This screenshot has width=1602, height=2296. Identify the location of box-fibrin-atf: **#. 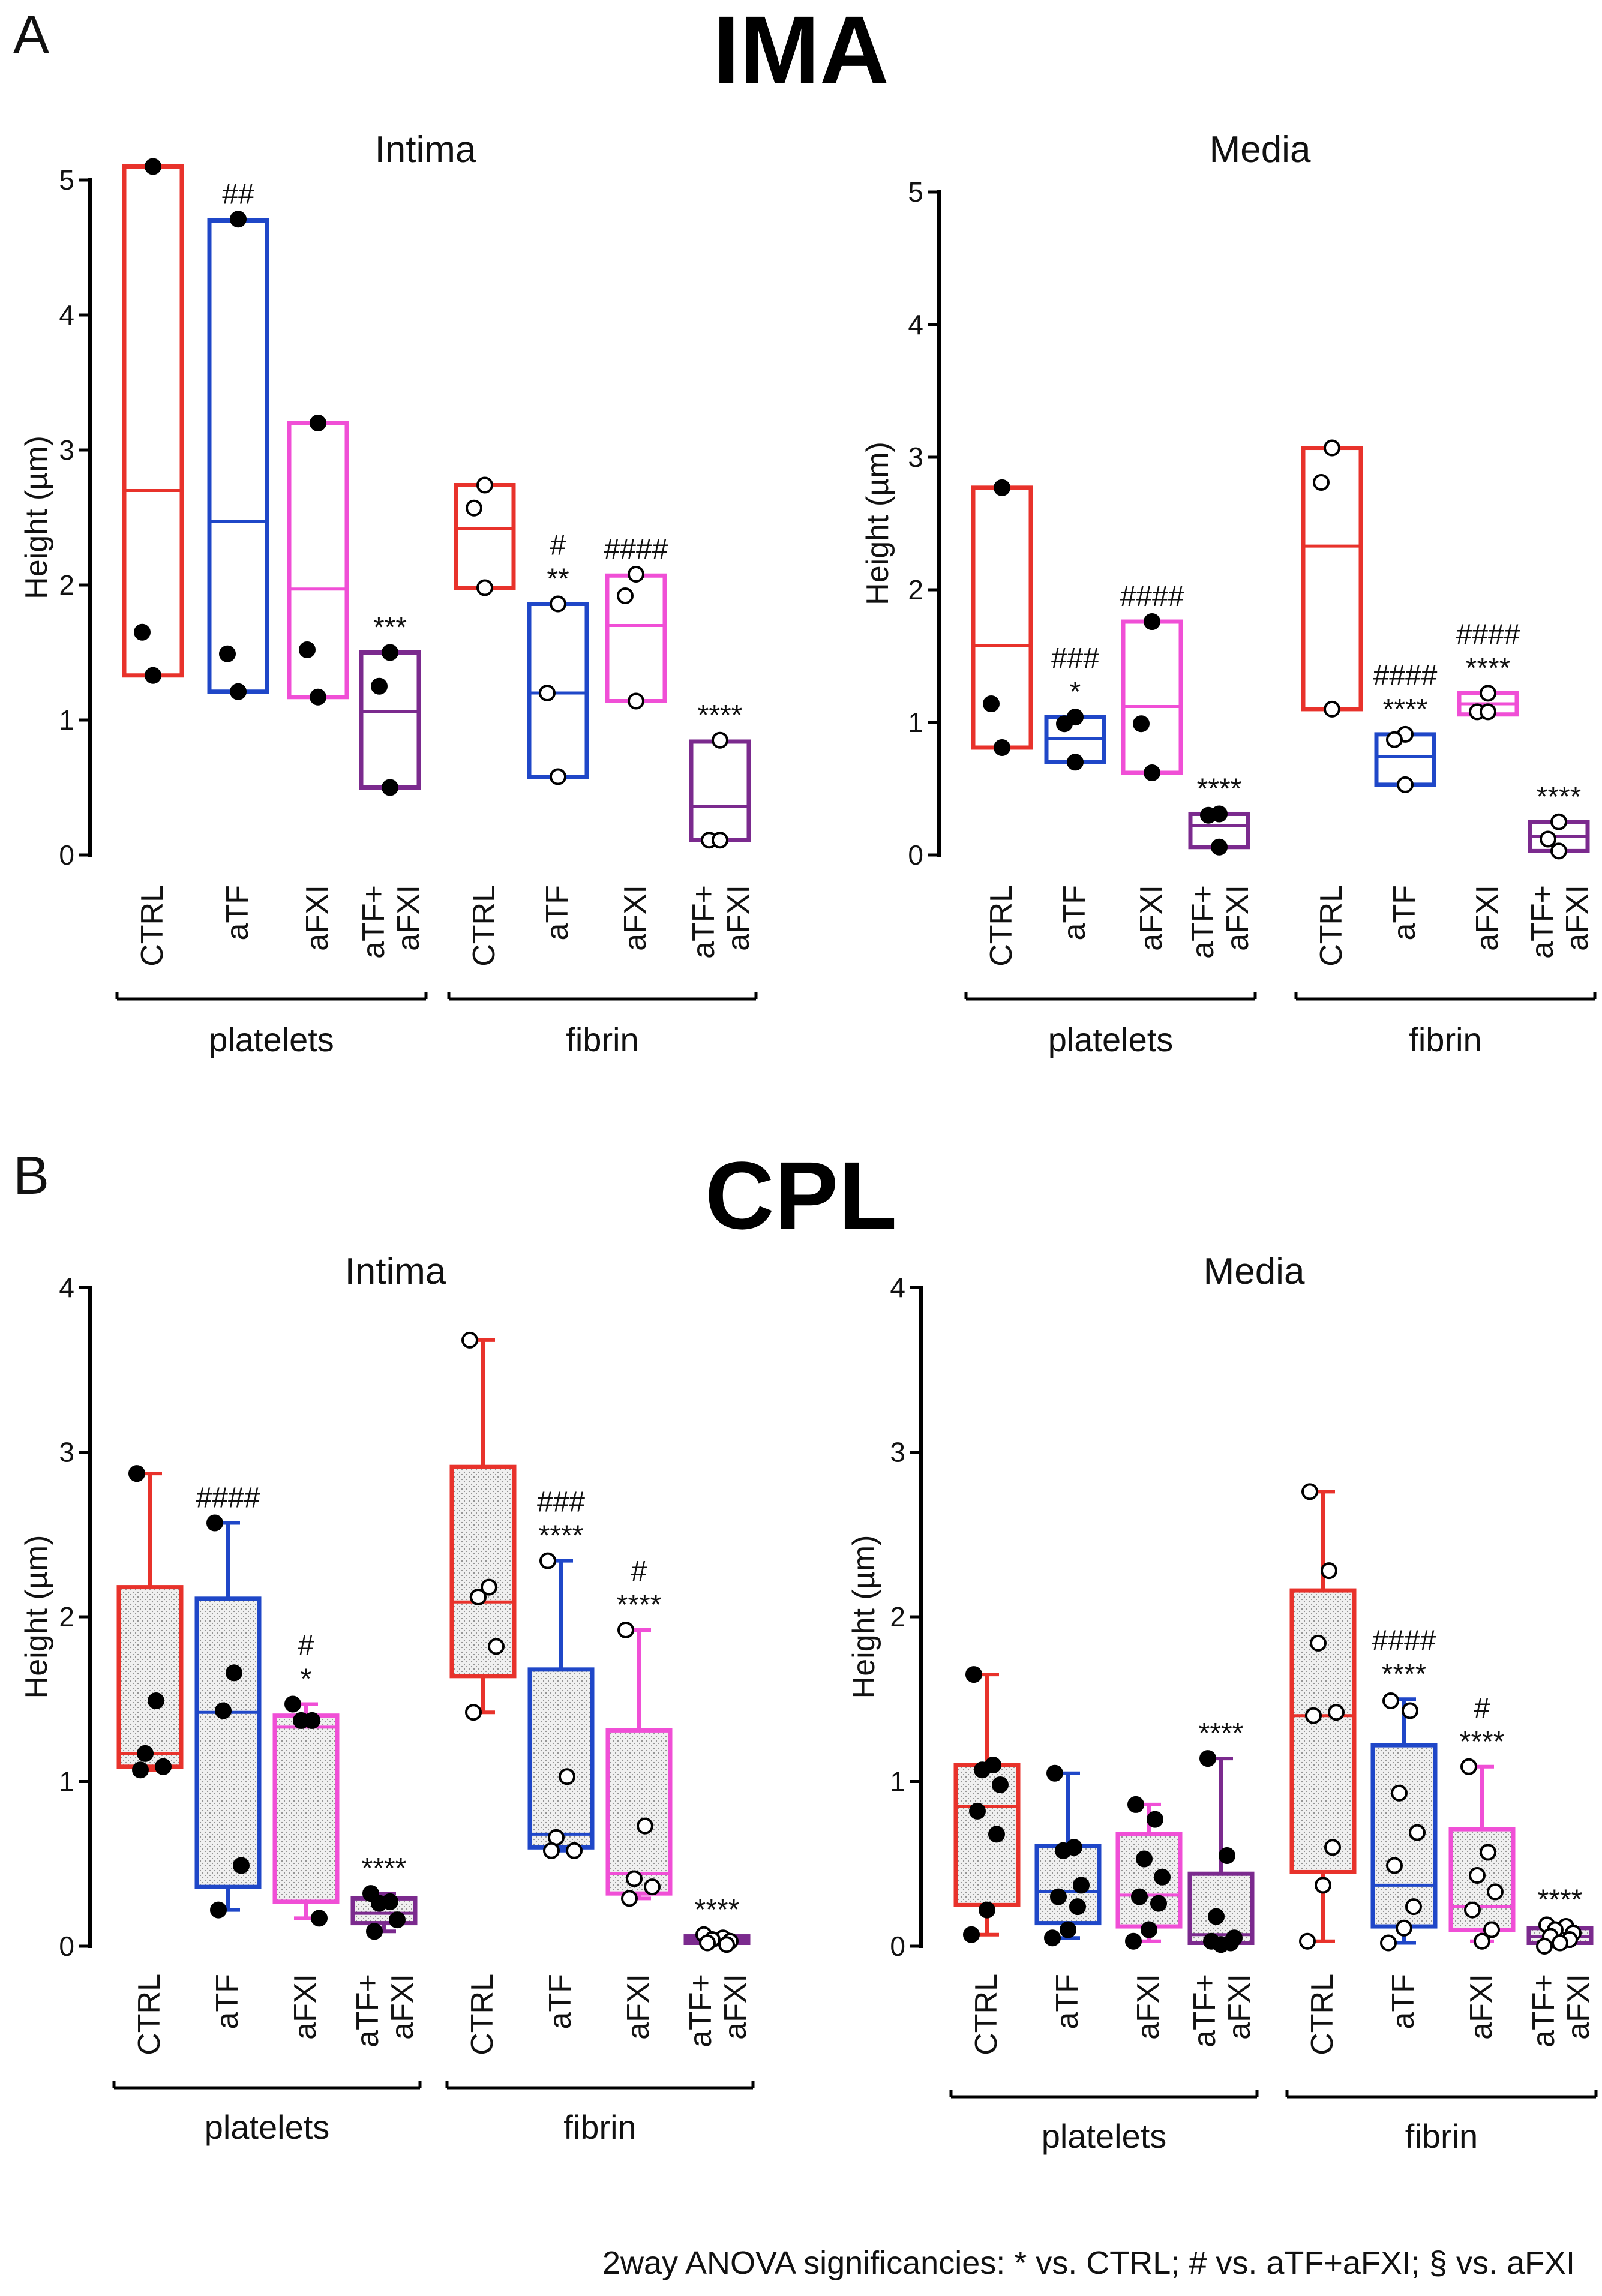
(558, 658).